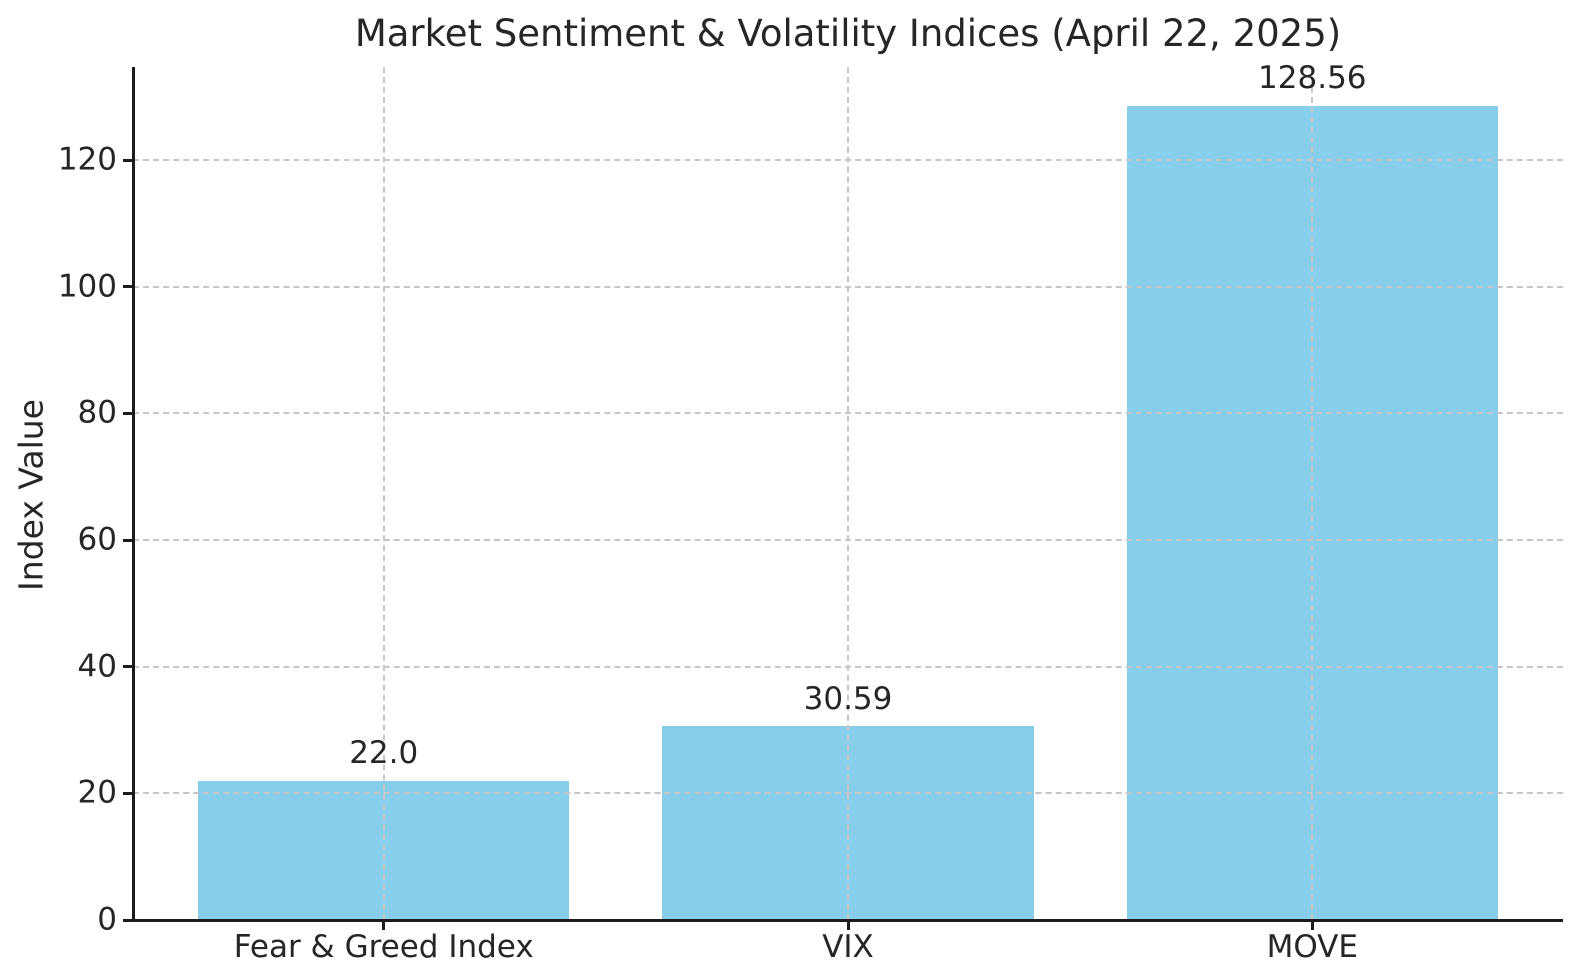 The height and width of the screenshot is (980, 1580). I want to click on y-tick-label: 100, so click(87, 286).